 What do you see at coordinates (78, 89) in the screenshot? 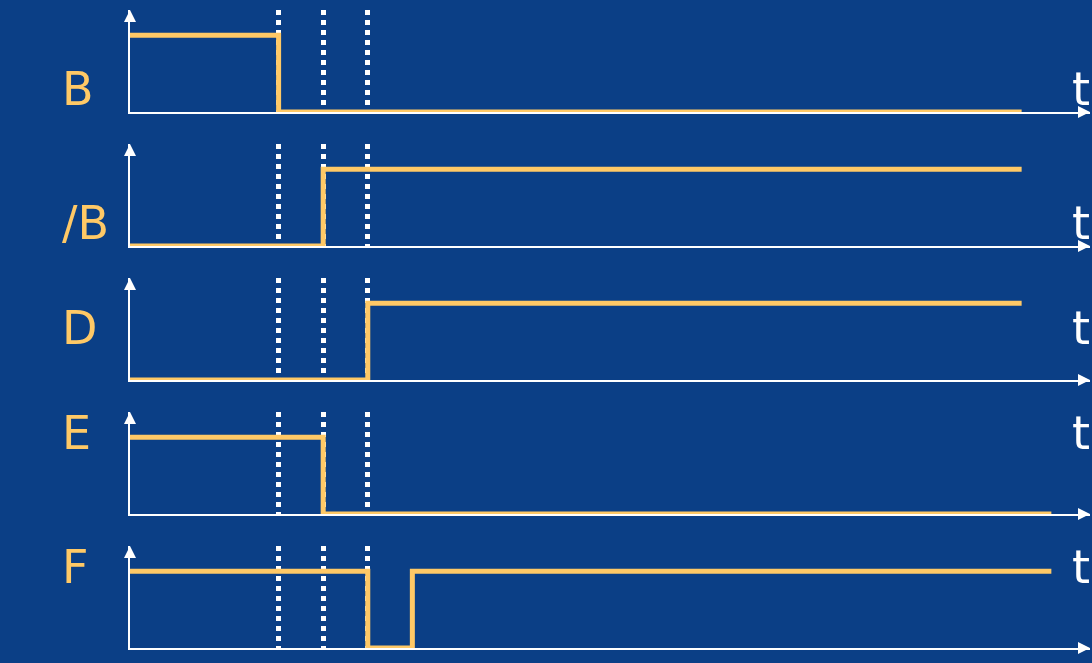
I see `y-axis-title: B` at bounding box center [78, 89].